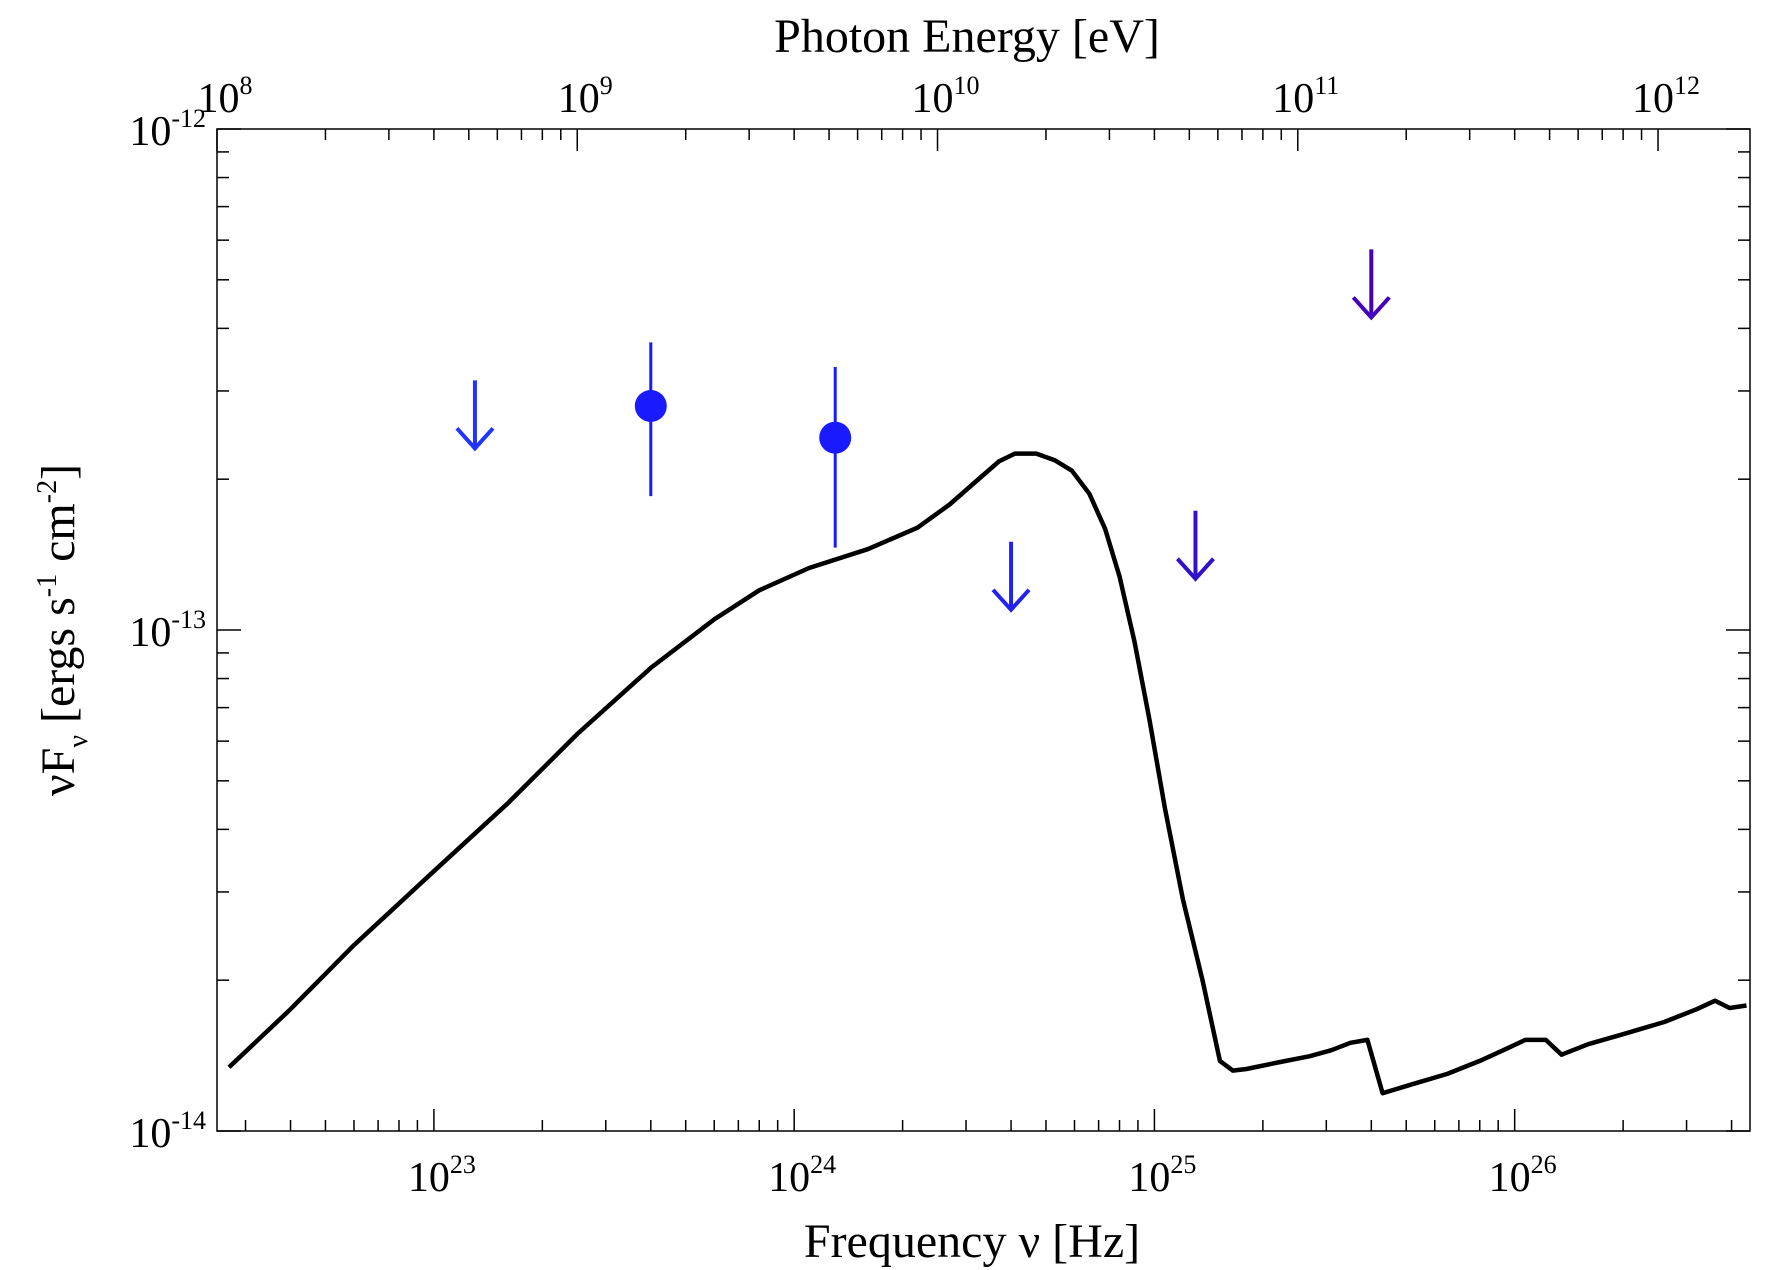 This screenshot has height=1270, width=1778. Describe the element at coordinates (188, 1120) in the screenshot. I see `y-tick-label-exp: -14` at that location.